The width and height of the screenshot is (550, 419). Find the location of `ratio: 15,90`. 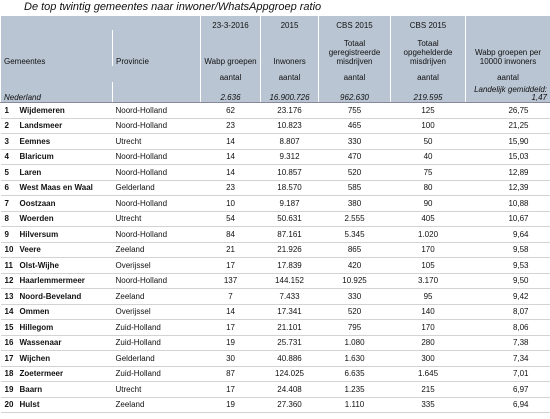

ratio: 15,90 is located at coordinates (507, 141).